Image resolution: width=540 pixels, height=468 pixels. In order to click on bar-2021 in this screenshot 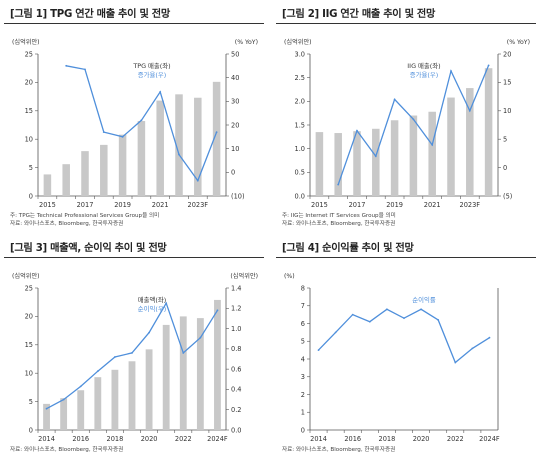, I will do `click(160, 148)`.